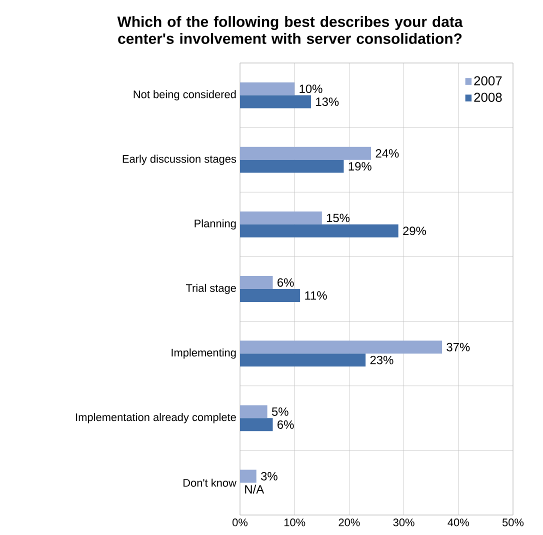 This screenshot has width=543, height=535. What do you see at coordinates (488, 81) in the screenshot?
I see `legend-label: 2007` at bounding box center [488, 81].